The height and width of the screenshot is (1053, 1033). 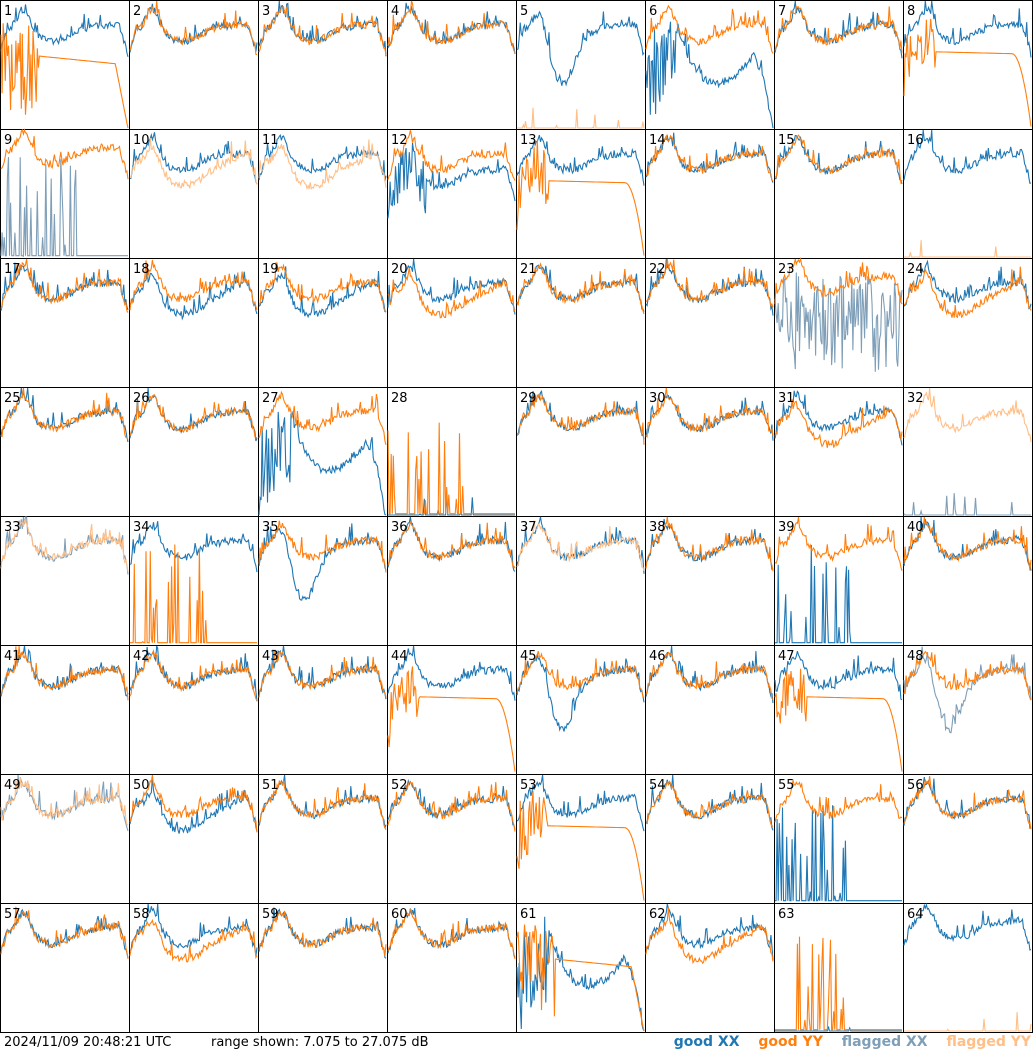 I want to click on antenna-panel-22: 22, so click(x=710, y=323).